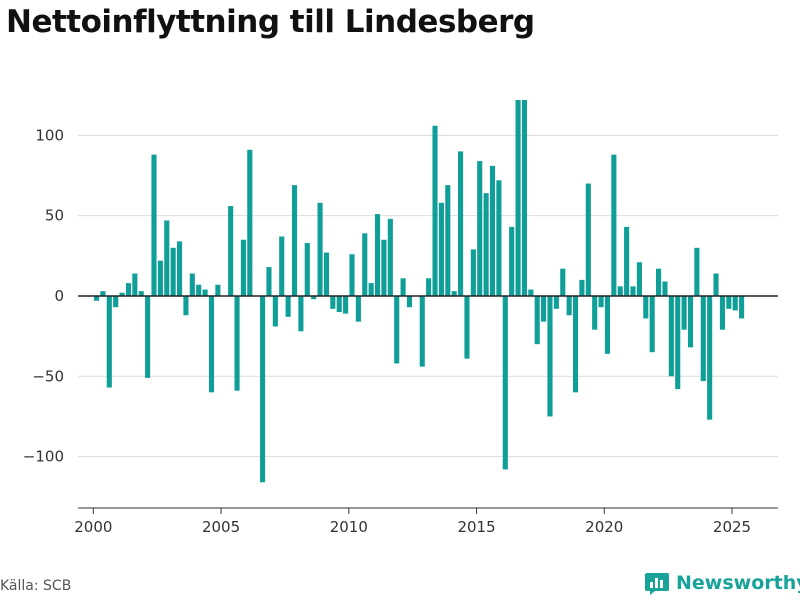 The height and width of the screenshot is (600, 800). I want to click on x-tick-label: 2000, so click(93, 527).